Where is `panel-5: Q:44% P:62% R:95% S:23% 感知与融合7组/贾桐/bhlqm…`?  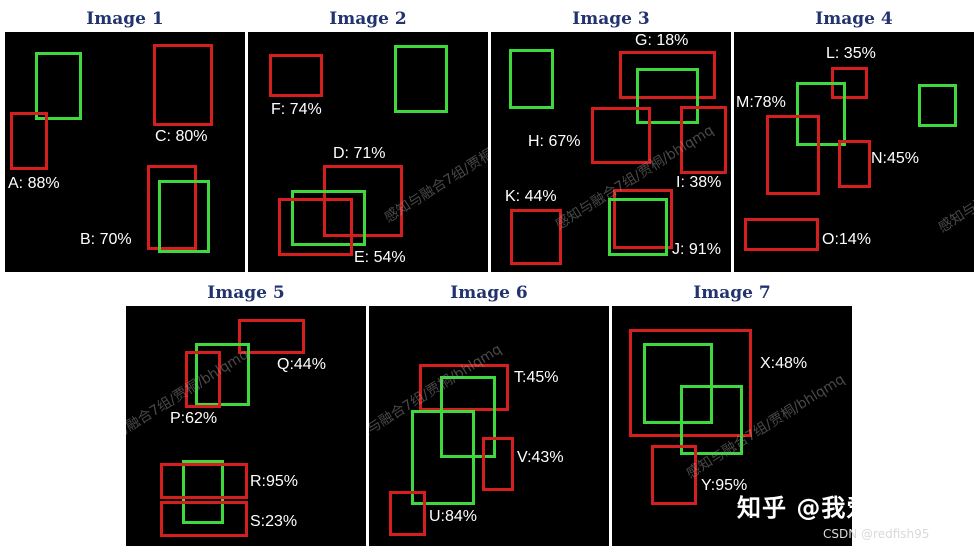
panel-5: Q:44% P:62% R:95% S:23% 感知与融合7组/贾桐/bhlqm… is located at coordinates (246, 426).